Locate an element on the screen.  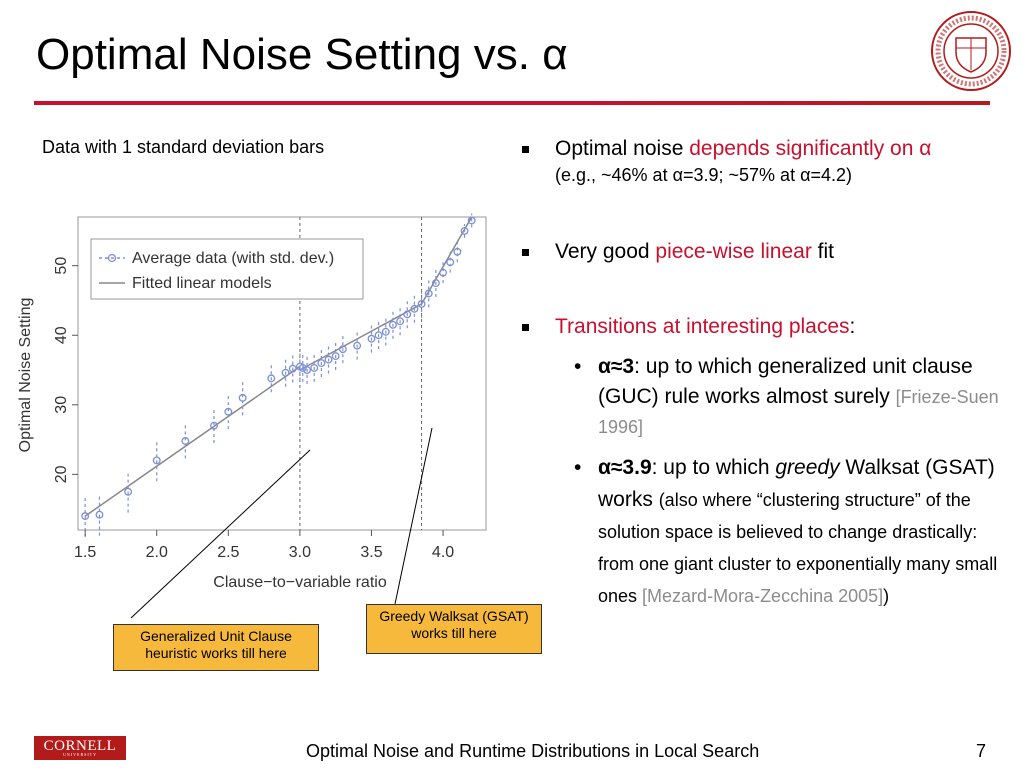
sub-bullet-key: α≈3 is located at coordinates (616, 366).